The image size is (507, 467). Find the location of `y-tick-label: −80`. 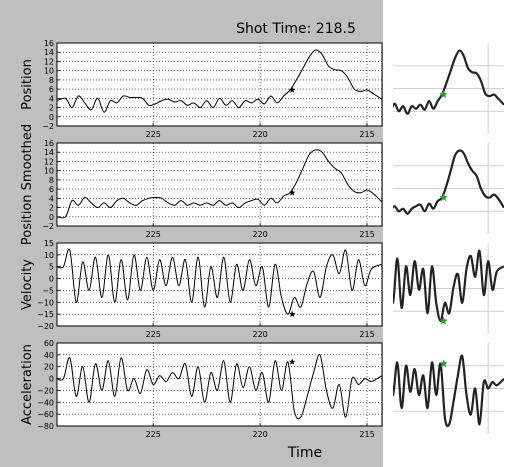

y-tick-label: −80 is located at coordinates (45, 426).